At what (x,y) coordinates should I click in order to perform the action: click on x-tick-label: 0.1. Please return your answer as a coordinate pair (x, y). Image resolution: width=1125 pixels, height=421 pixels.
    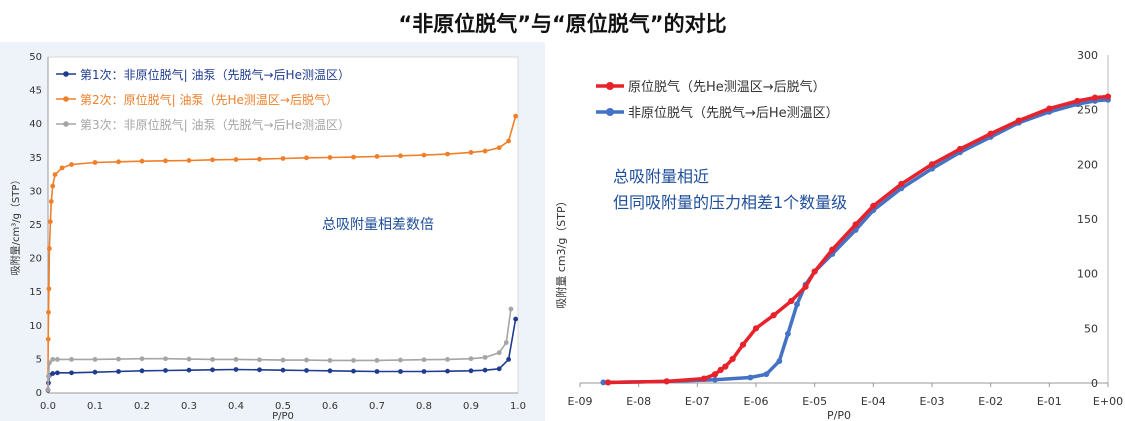
    Looking at the image, I should click on (95, 406).